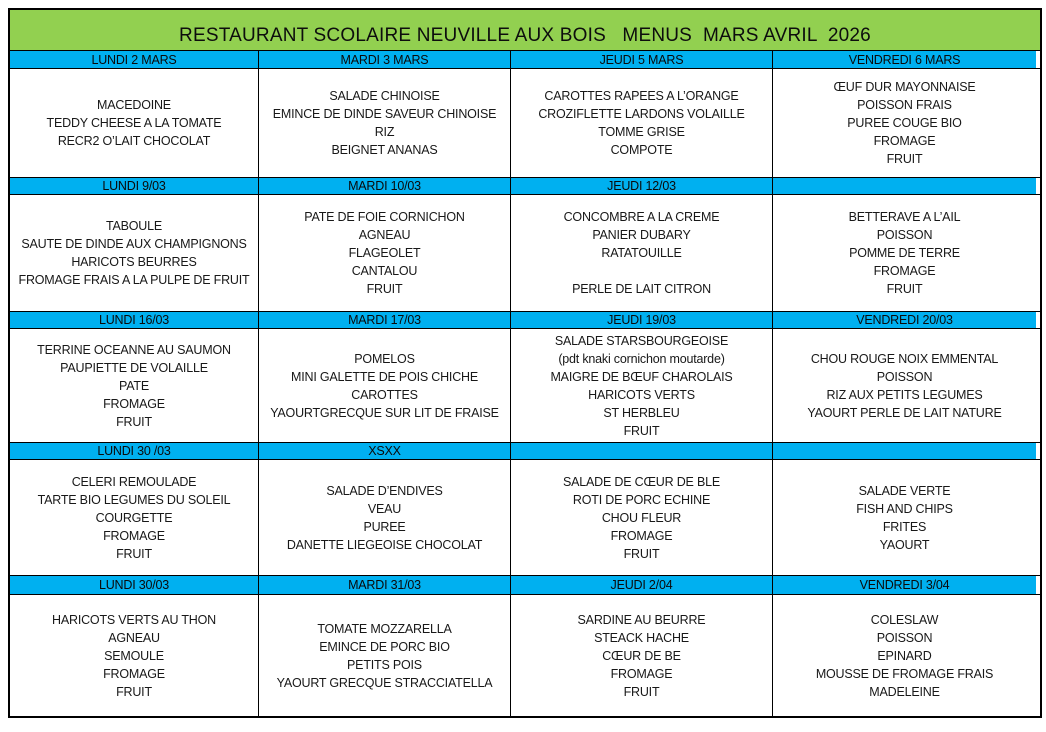 This screenshot has width=1046, height=732. What do you see at coordinates (904, 544) in the screenshot?
I see `menu-item: YAOURT` at bounding box center [904, 544].